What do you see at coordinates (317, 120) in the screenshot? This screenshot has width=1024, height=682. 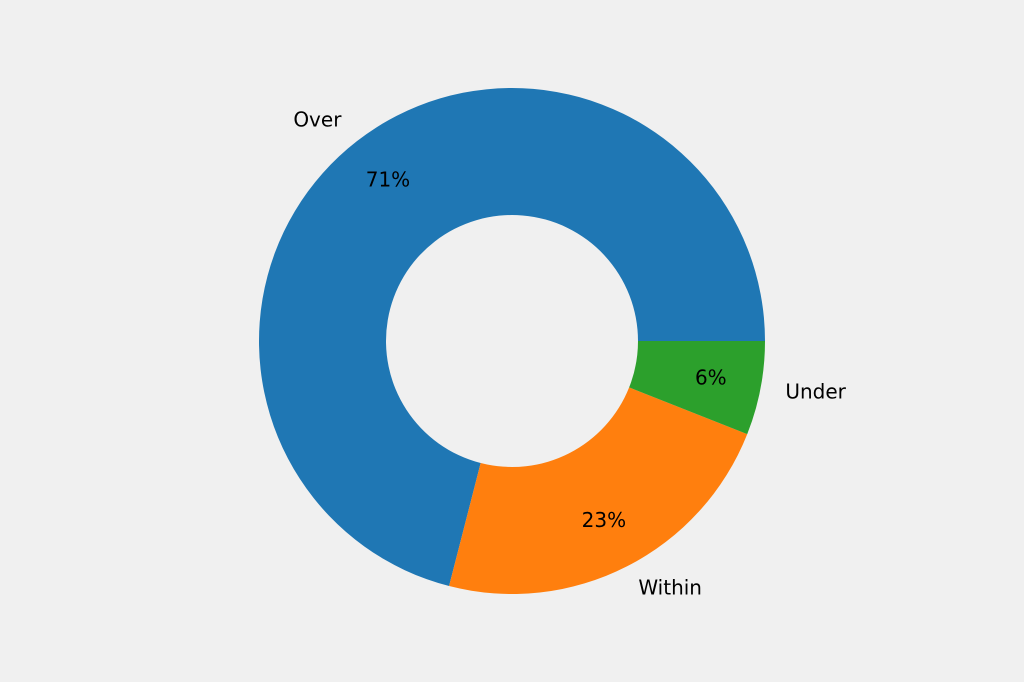 I see `slice-label: Over` at bounding box center [317, 120].